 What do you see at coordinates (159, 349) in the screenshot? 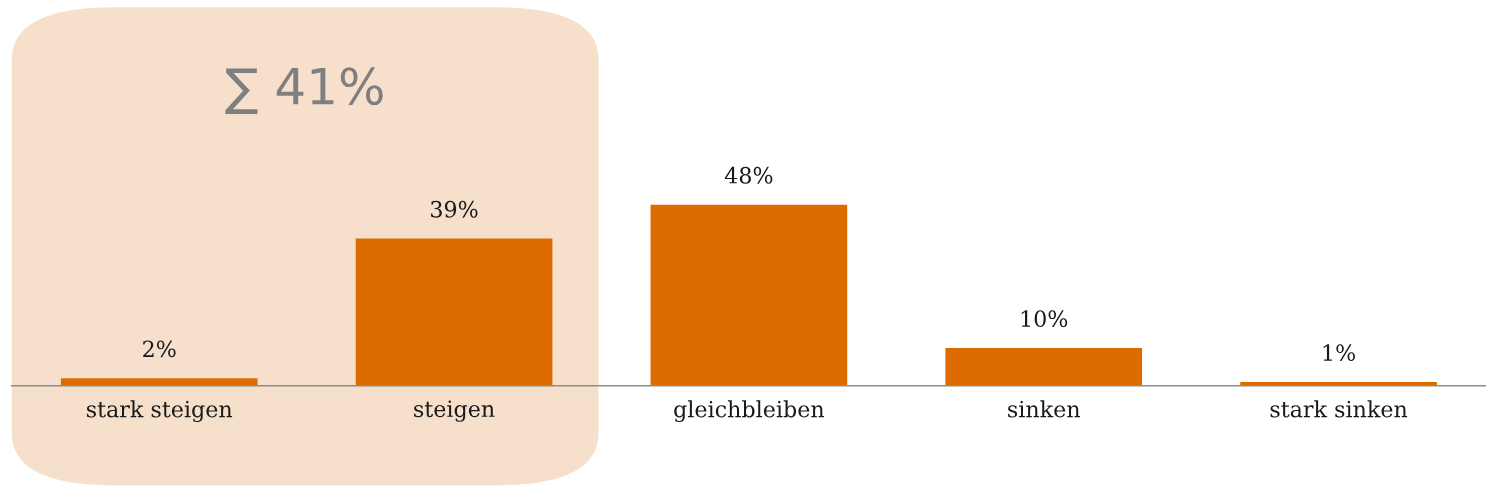
I see `data-label: 2%` at bounding box center [159, 349].